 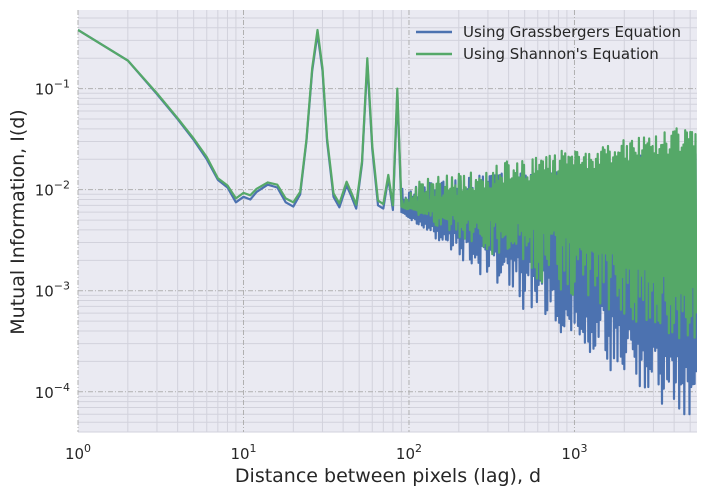 I want to click on y-tick-label: 10⁻³, so click(x=52, y=290).